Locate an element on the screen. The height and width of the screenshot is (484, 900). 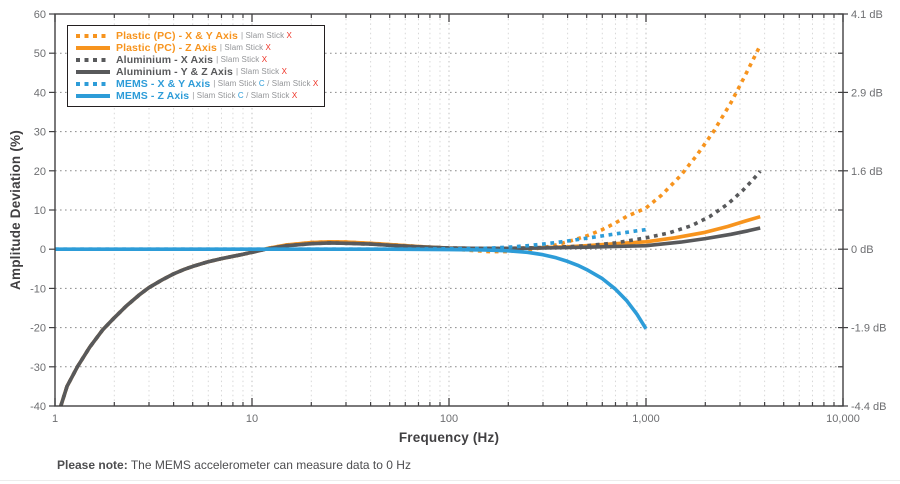
legend-series-label: Aluminium - X Axis is located at coordinates (165, 60).